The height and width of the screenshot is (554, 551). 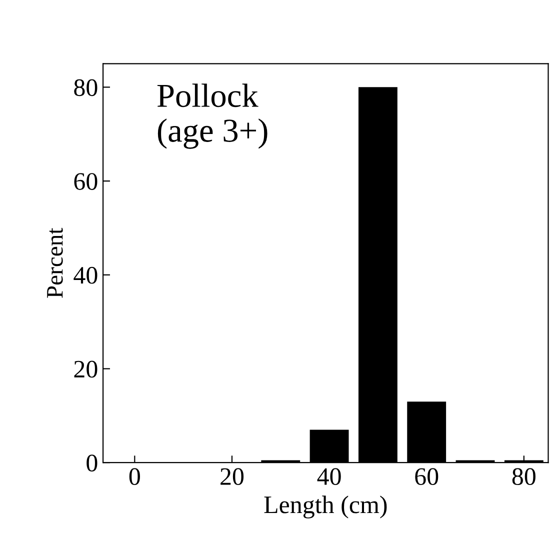 I want to click on y-tick-label: 0, so click(x=92, y=463).